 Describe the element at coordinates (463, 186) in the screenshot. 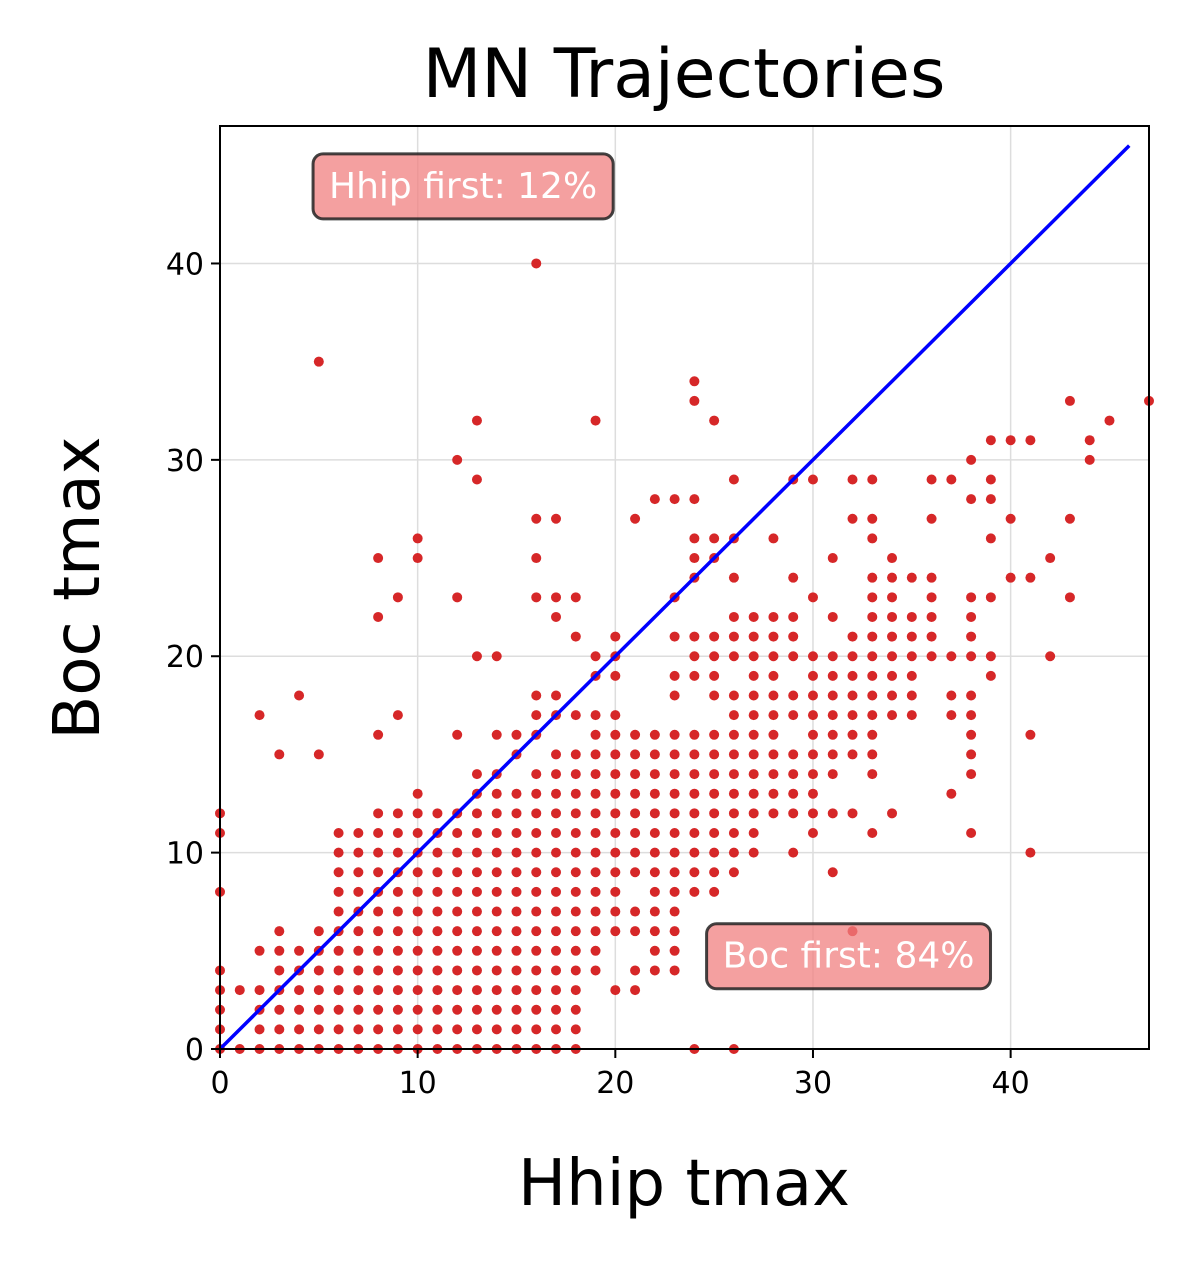

I see `annotation-text: Hhip first: 12%` at that location.